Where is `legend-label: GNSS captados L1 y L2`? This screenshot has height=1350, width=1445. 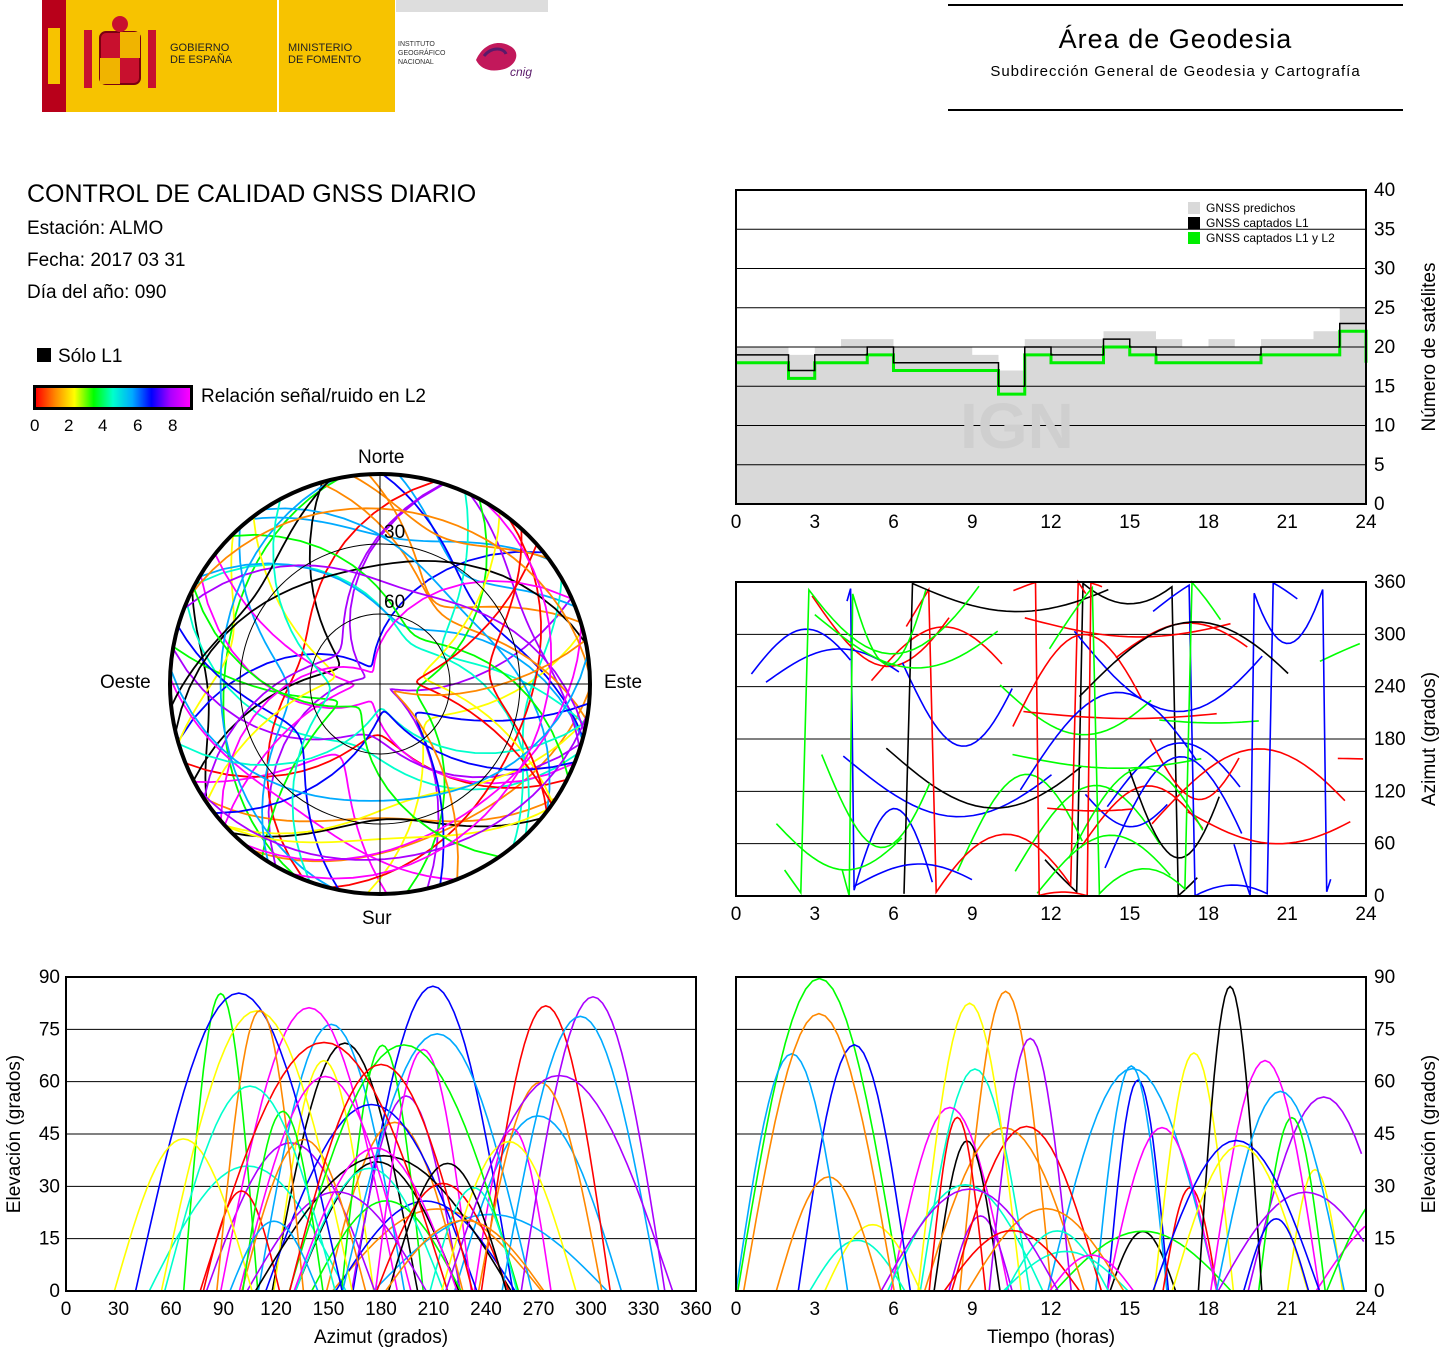
legend-label: GNSS captados L1 y L2 is located at coordinates (1270, 238).